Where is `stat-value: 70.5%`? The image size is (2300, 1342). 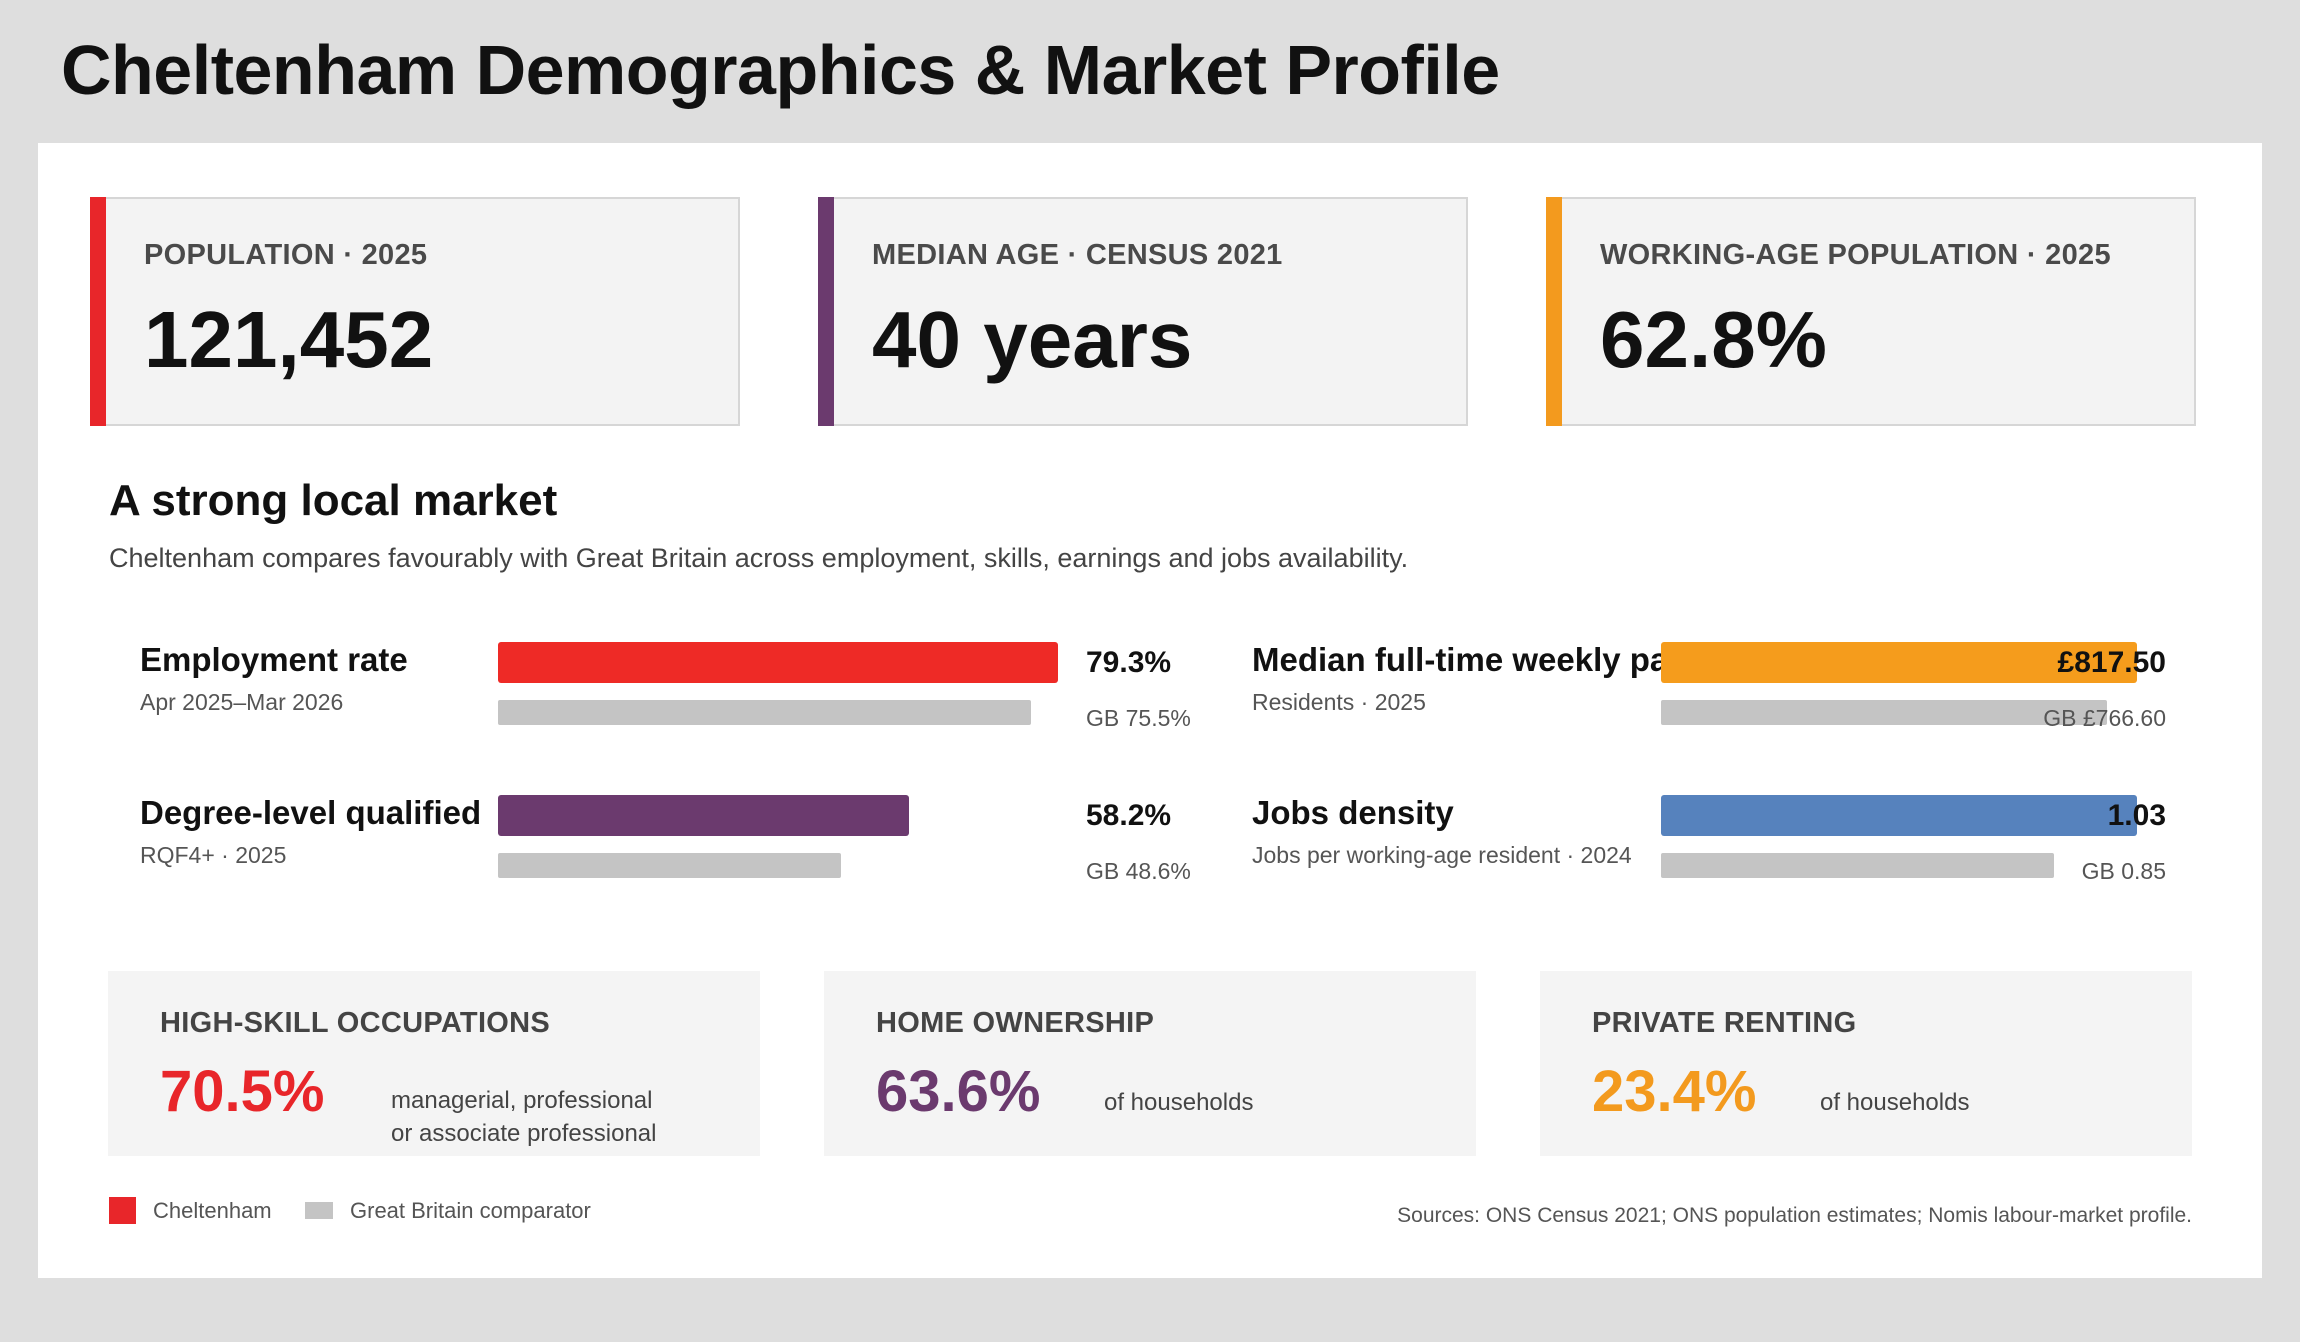 stat-value: 70.5% is located at coordinates (242, 1091).